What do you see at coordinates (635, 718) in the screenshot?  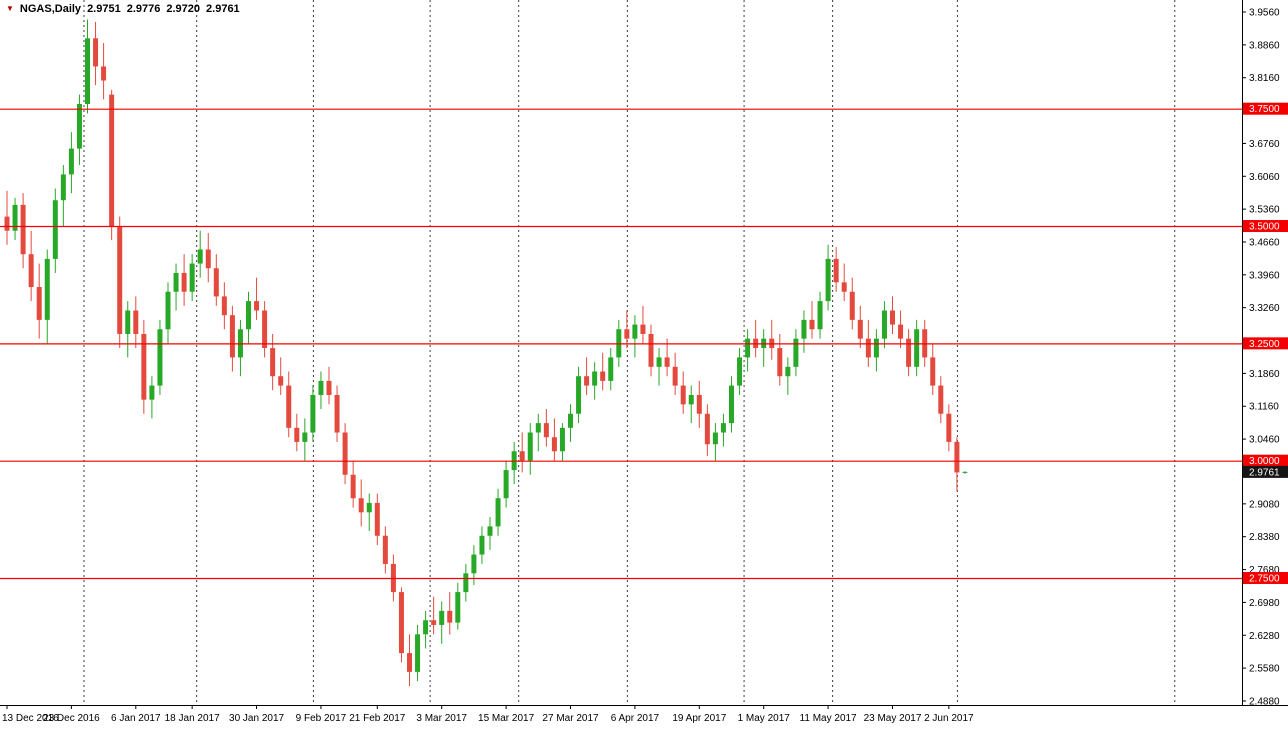 I see `x-tick-label: 6 Apr 2017` at bounding box center [635, 718].